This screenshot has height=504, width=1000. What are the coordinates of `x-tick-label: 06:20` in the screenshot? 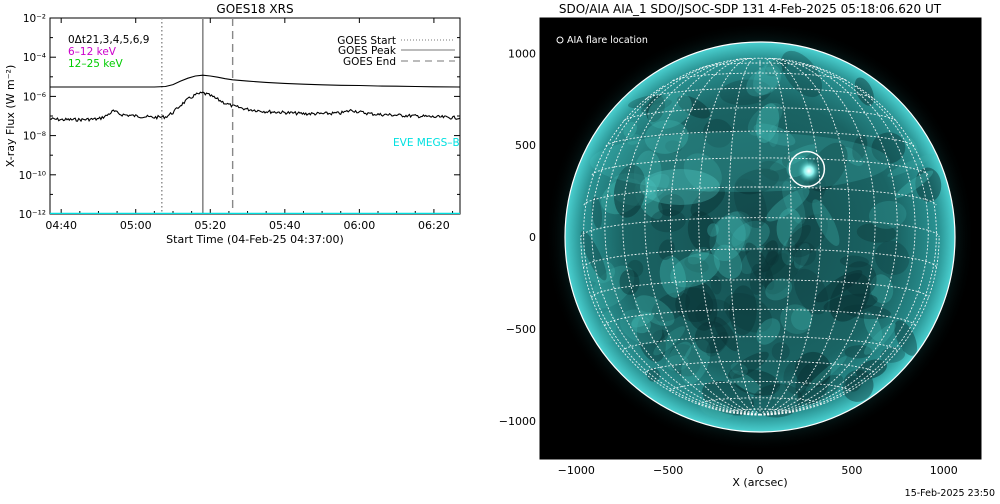 It's located at (434, 225).